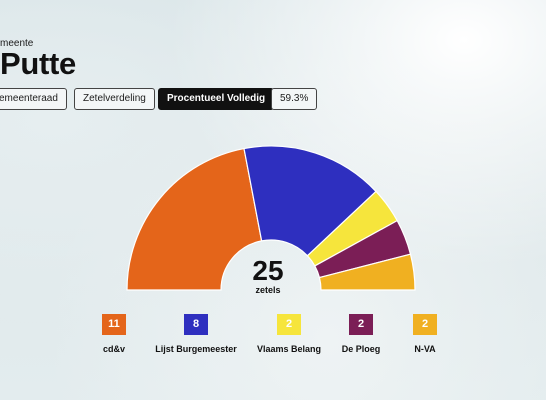 This screenshot has height=400, width=546. Describe the element at coordinates (17, 43) in the screenshot. I see `page-kicker: meente` at that location.